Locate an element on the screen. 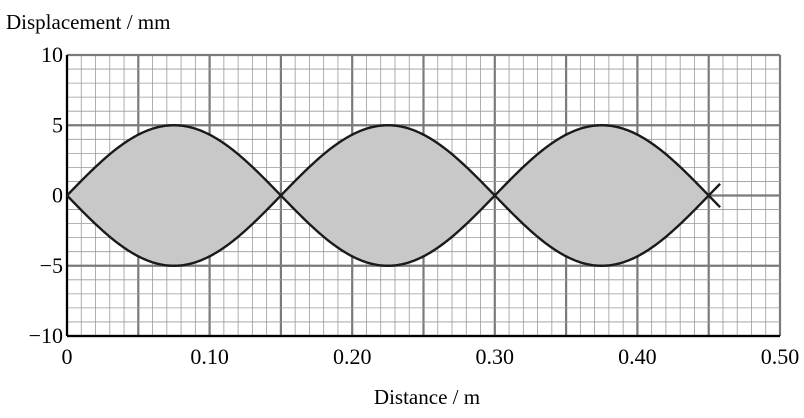 The image size is (804, 418). x-tick-label: 0 is located at coordinates (67, 356).